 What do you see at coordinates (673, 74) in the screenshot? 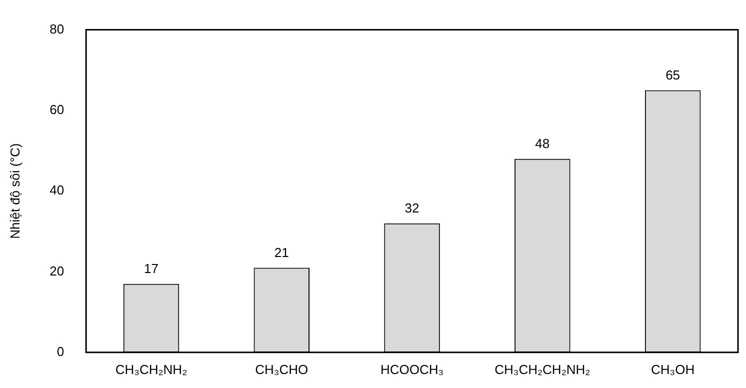
I see `data-label: 65` at bounding box center [673, 74].